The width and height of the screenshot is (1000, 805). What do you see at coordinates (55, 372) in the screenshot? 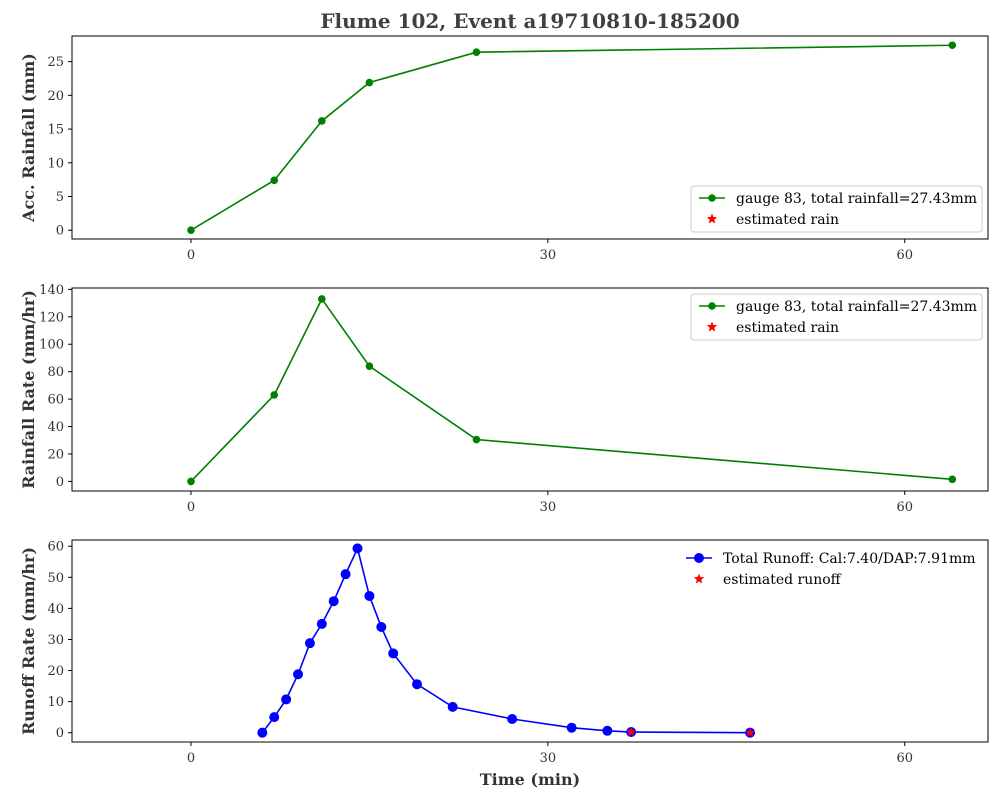
I see `y-tick-label: 80` at bounding box center [55, 372].